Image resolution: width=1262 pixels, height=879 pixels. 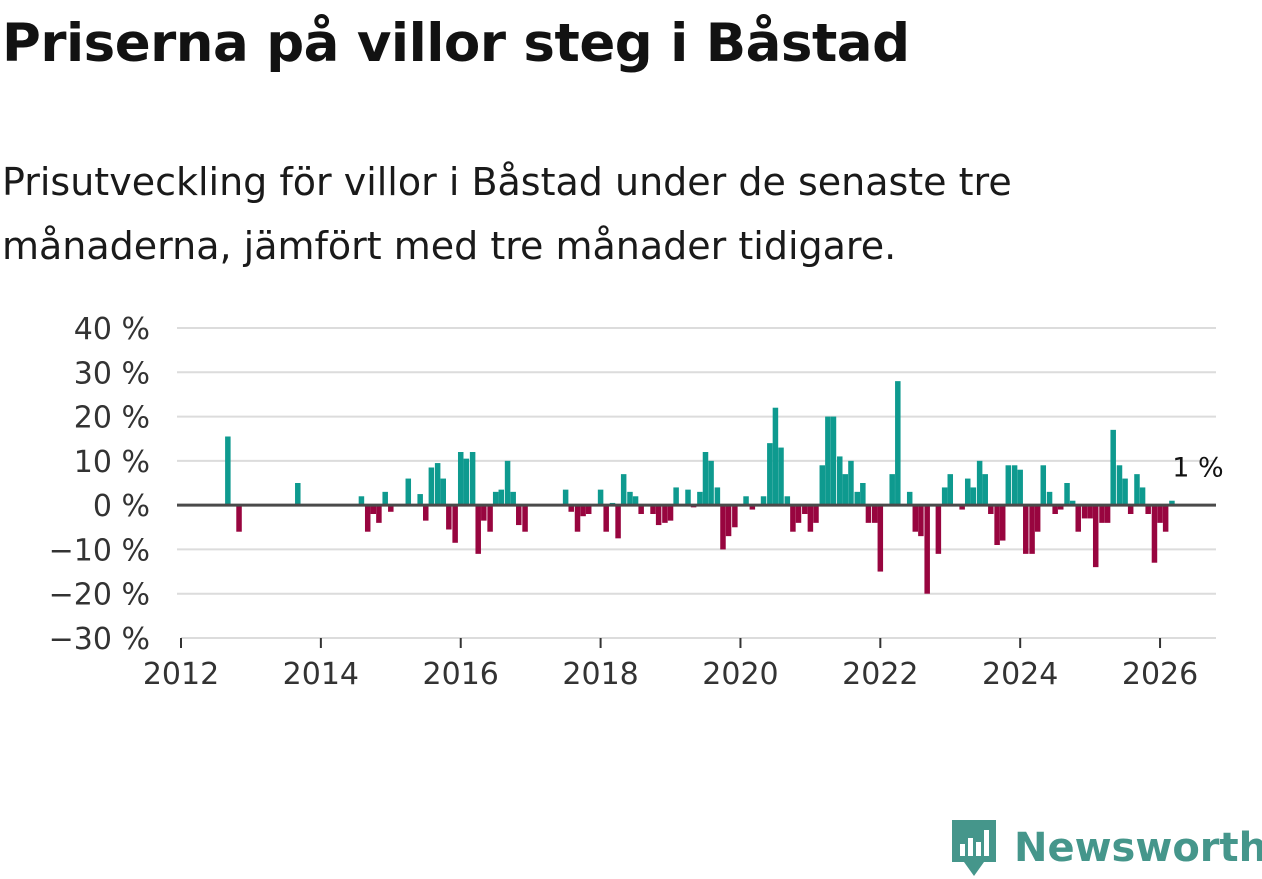 What do you see at coordinates (181, 674) in the screenshot?
I see `x-tick-label: 2012` at bounding box center [181, 674].